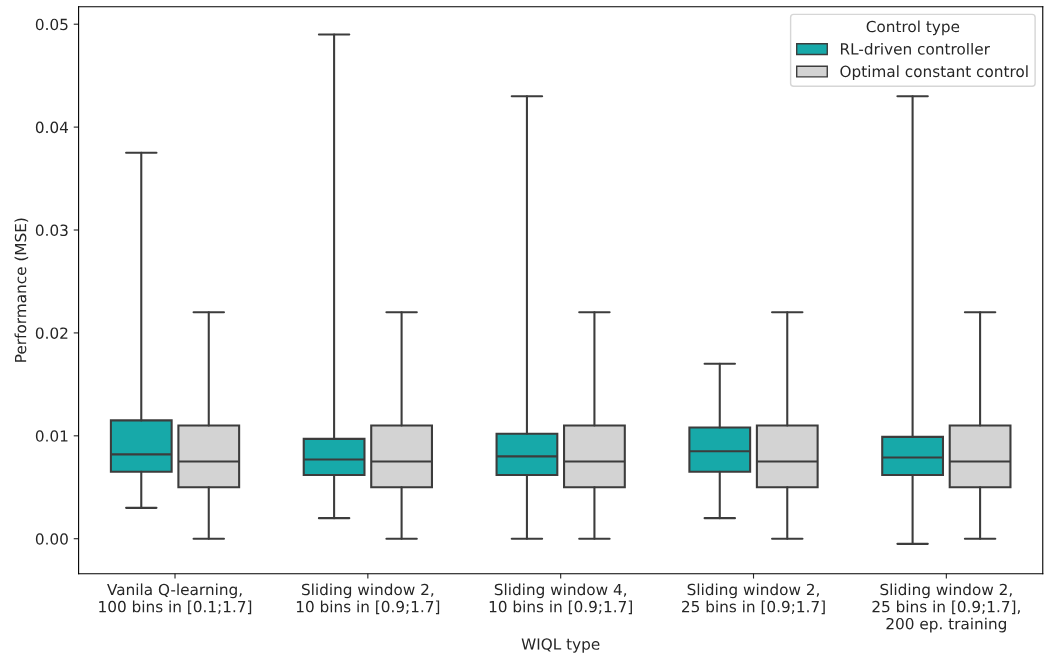 The image size is (1048, 671). What do you see at coordinates (934, 73) in the screenshot?
I see `legend-label: Optimal constant control` at bounding box center [934, 73].